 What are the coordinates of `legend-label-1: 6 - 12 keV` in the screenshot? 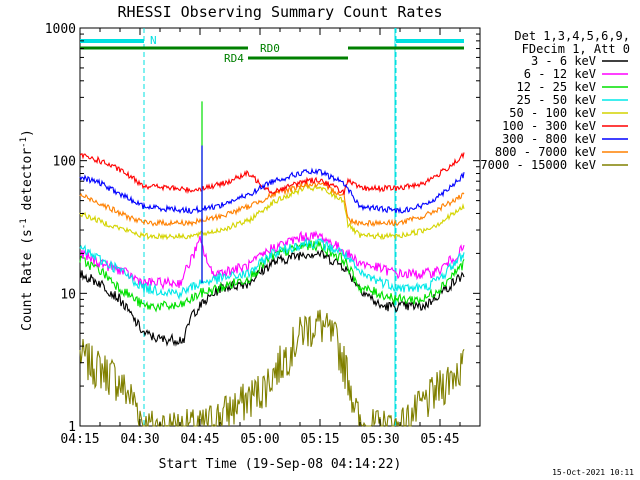 It's located at (560, 74).